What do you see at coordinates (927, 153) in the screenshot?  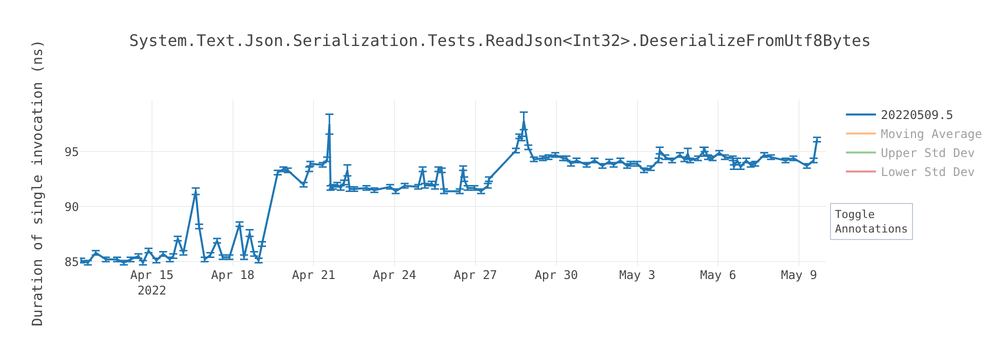 I see `legend-label: Upper Std Dev` at bounding box center [927, 153].